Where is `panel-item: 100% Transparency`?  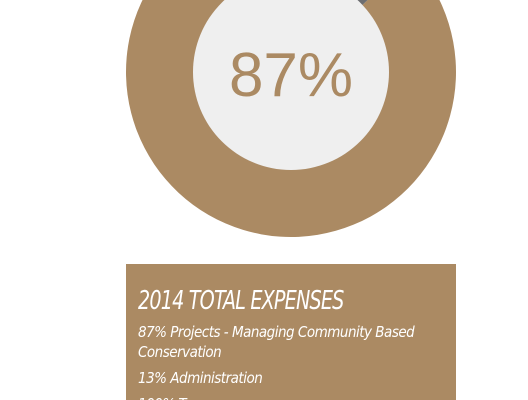
panel-item: 100% Transparency is located at coordinates (291, 397).